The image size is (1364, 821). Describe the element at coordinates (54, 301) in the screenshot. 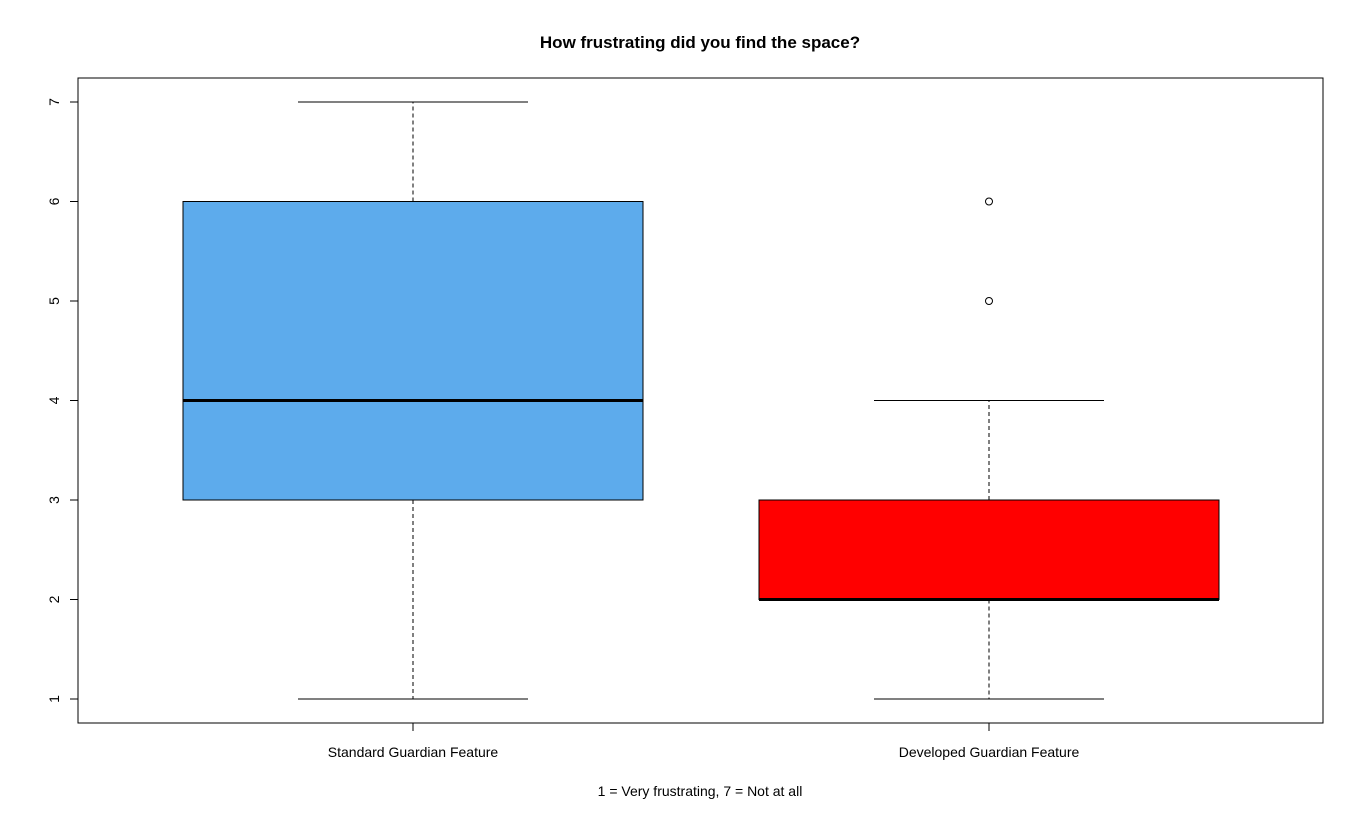

I see `y-tick-label: 5` at that location.